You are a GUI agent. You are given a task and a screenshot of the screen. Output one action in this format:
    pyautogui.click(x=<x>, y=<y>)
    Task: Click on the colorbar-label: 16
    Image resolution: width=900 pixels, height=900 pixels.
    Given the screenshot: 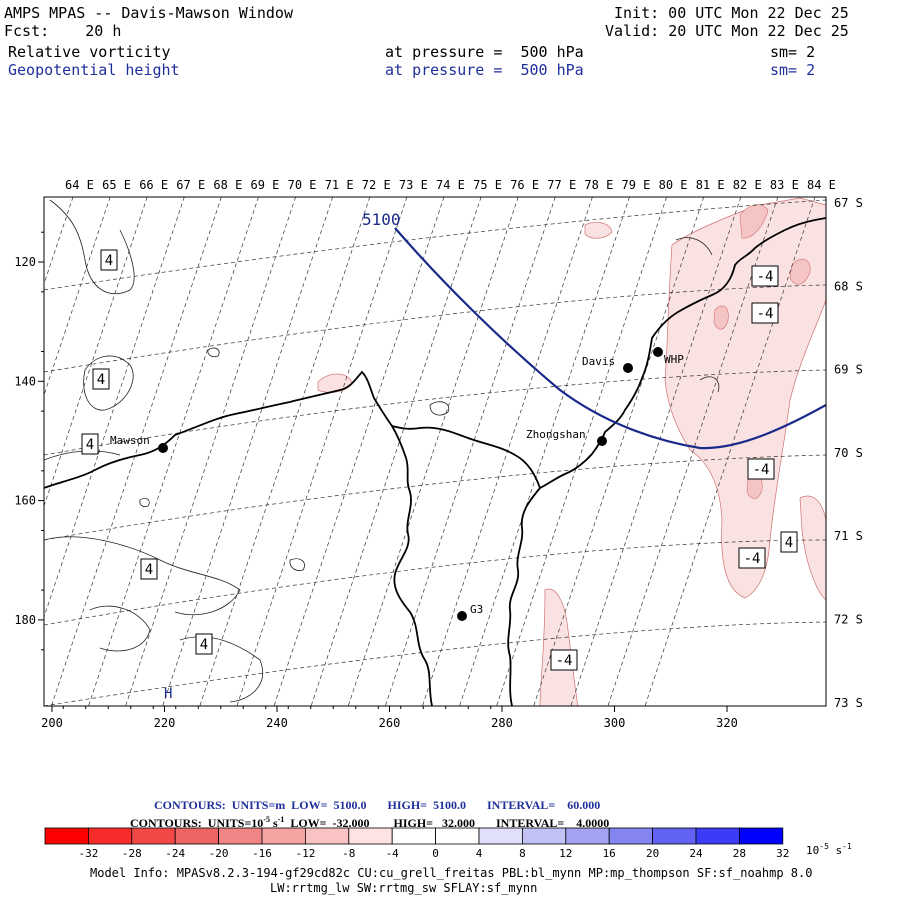 What is the action you would take?
    pyautogui.click(x=609, y=853)
    